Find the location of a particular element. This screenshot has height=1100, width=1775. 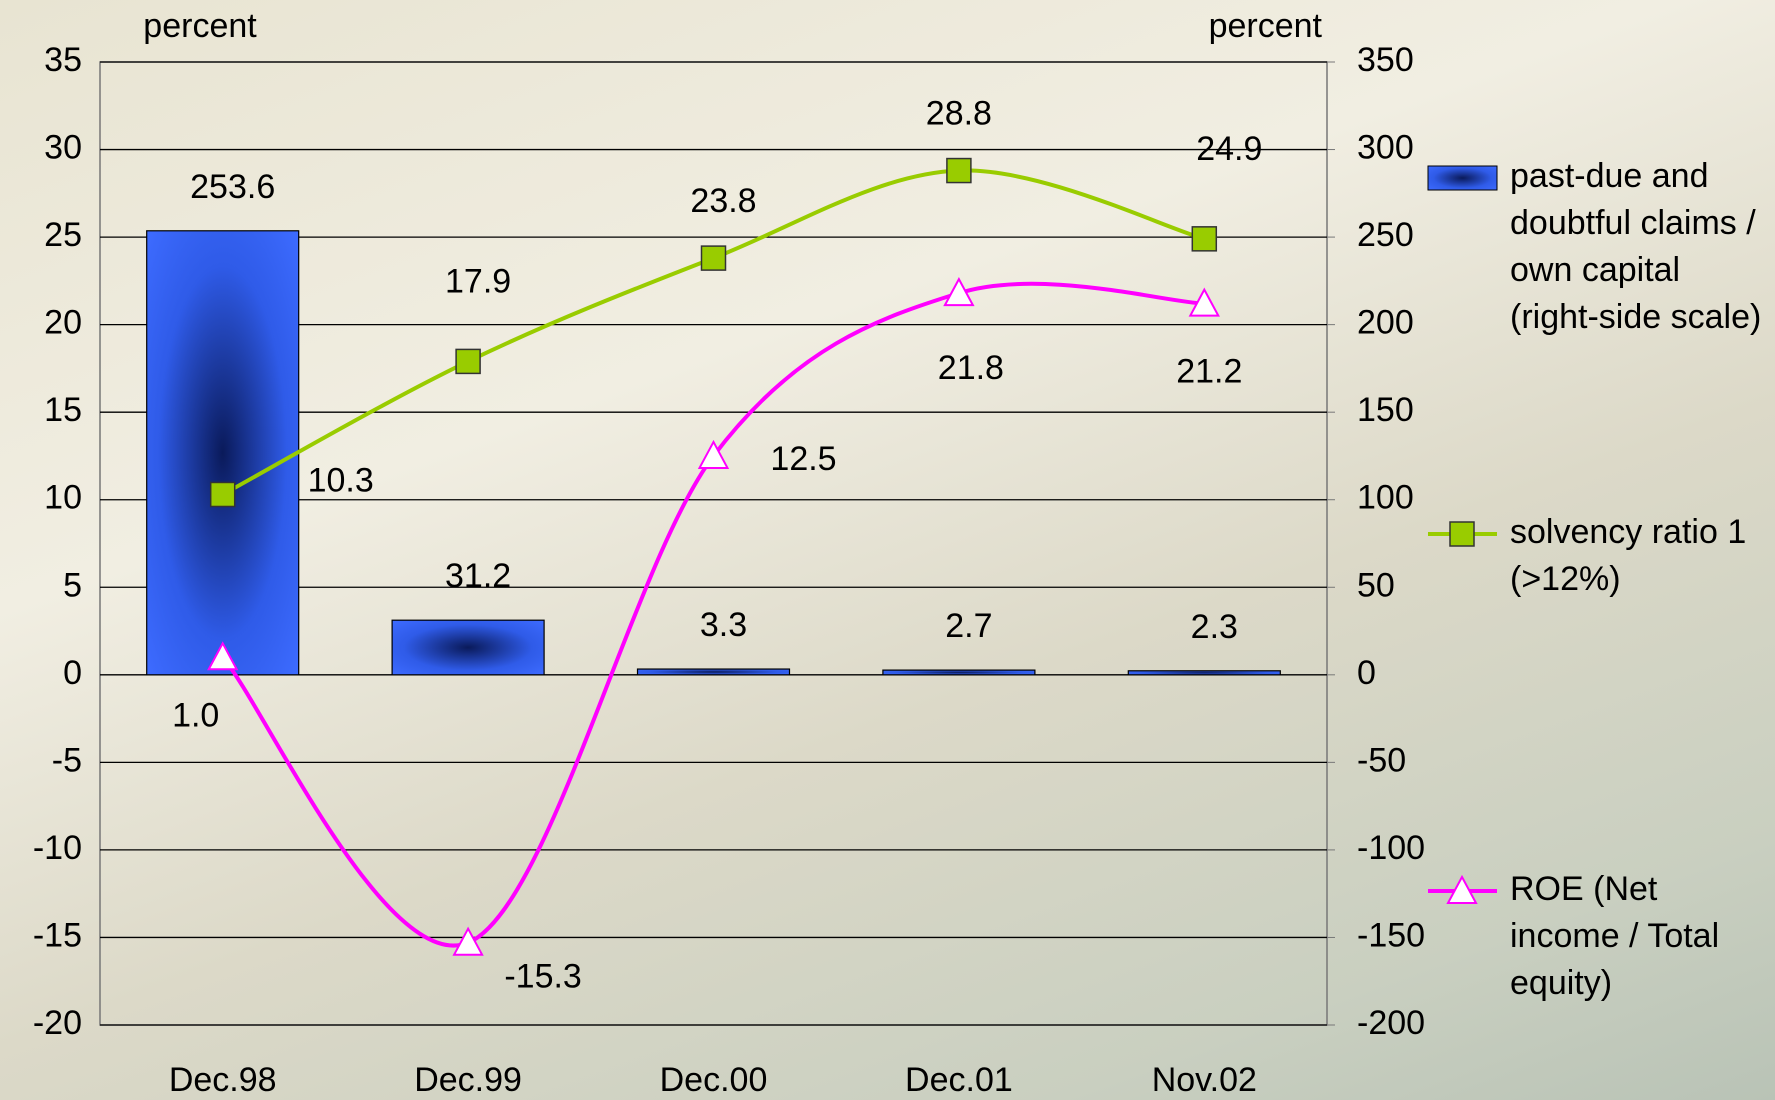

y-tick-label: -20 is located at coordinates (57, 1023).